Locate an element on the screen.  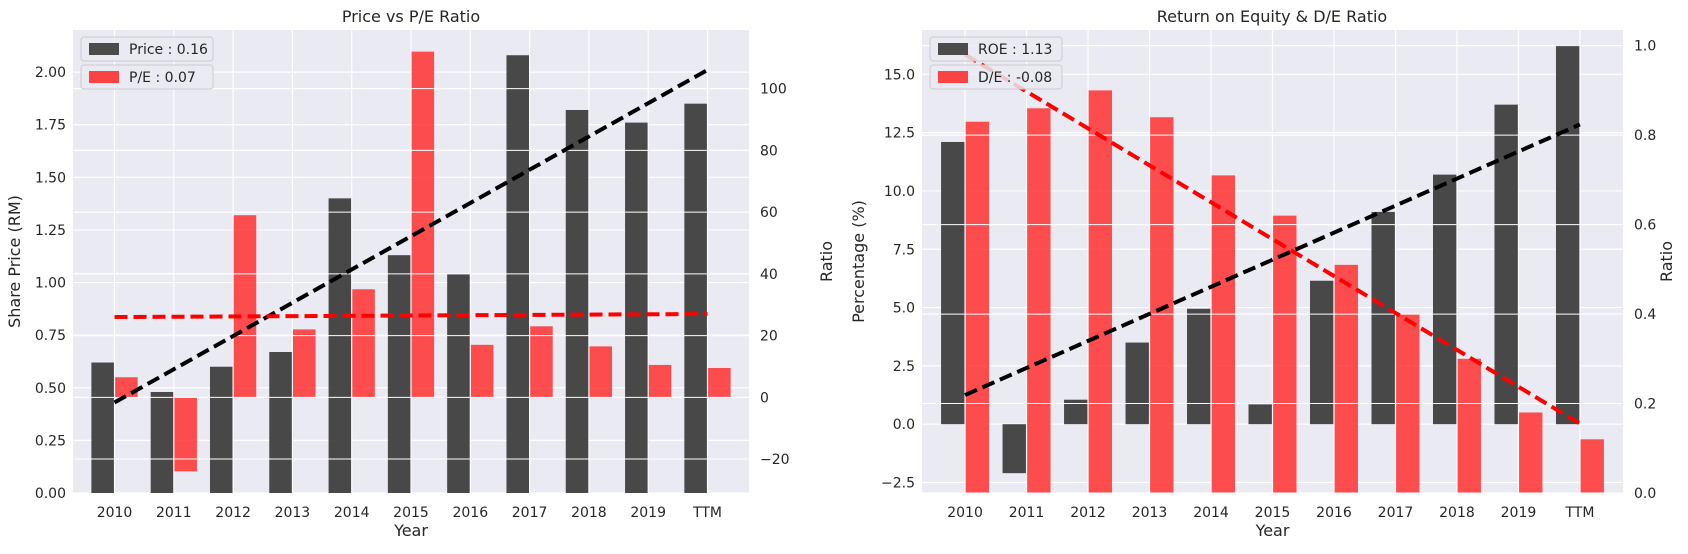
y2-tick-label: 0 is located at coordinates (764, 398).